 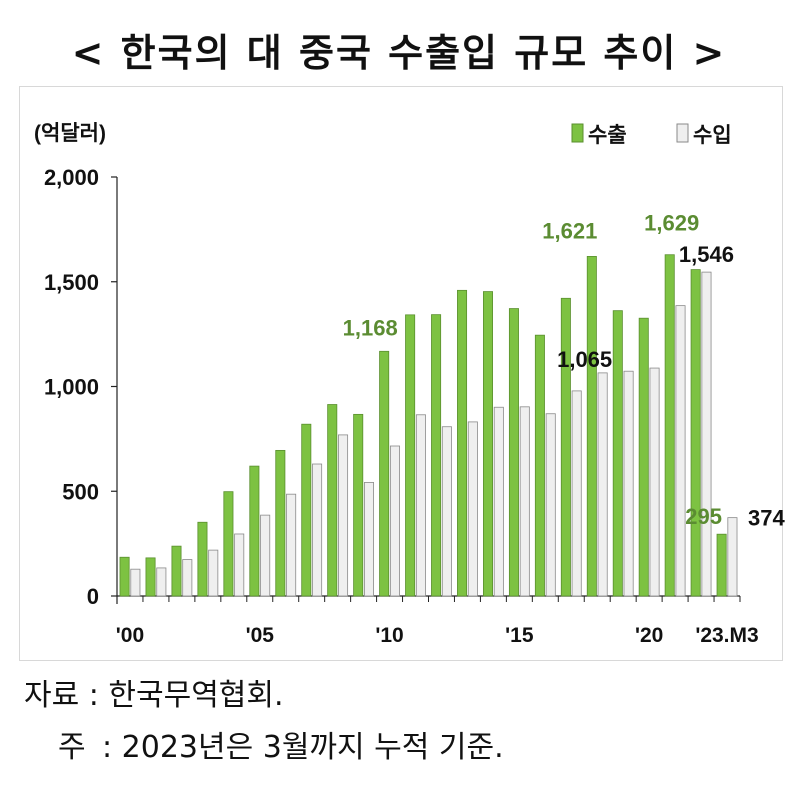 I want to click on source-line: 자료 : 한국무역협회., so click(x=154, y=692).